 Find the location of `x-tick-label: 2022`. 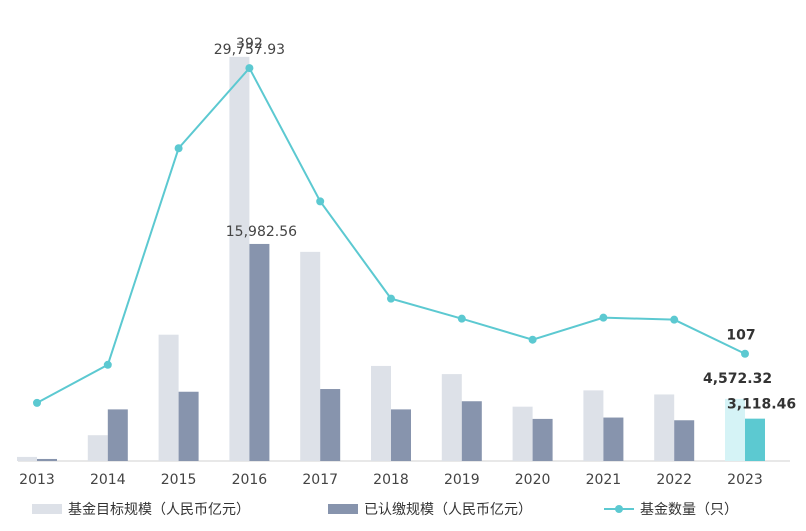

x-tick-label: 2022 is located at coordinates (674, 480).